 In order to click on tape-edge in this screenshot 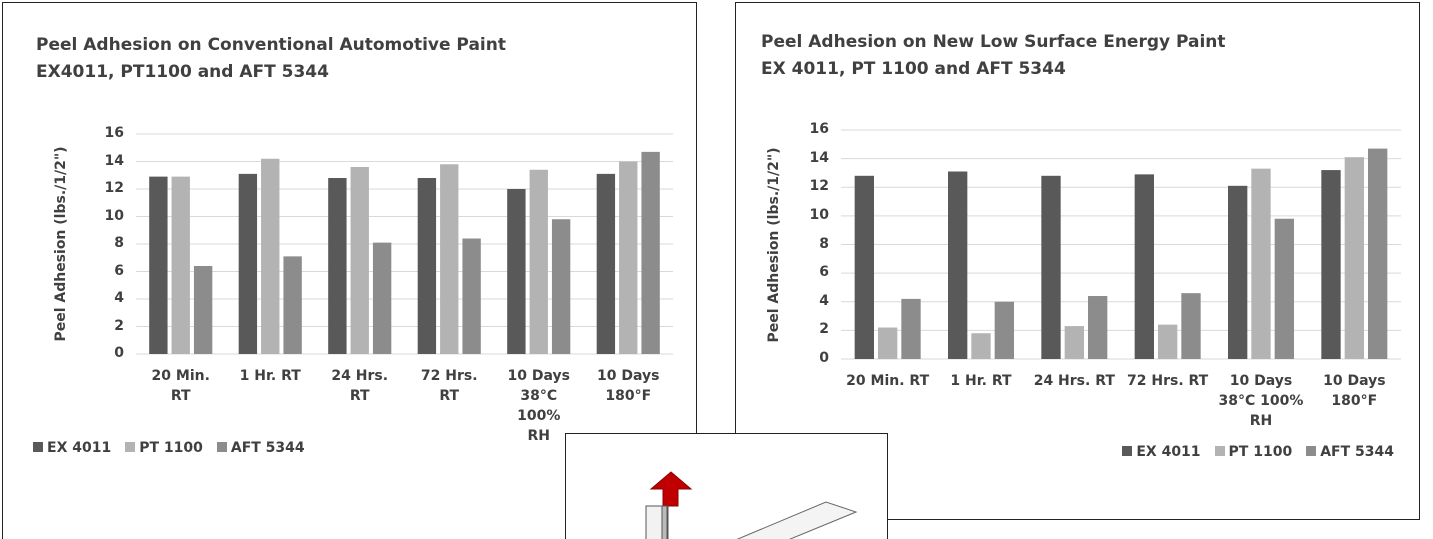, I will do `click(664, 522)`.